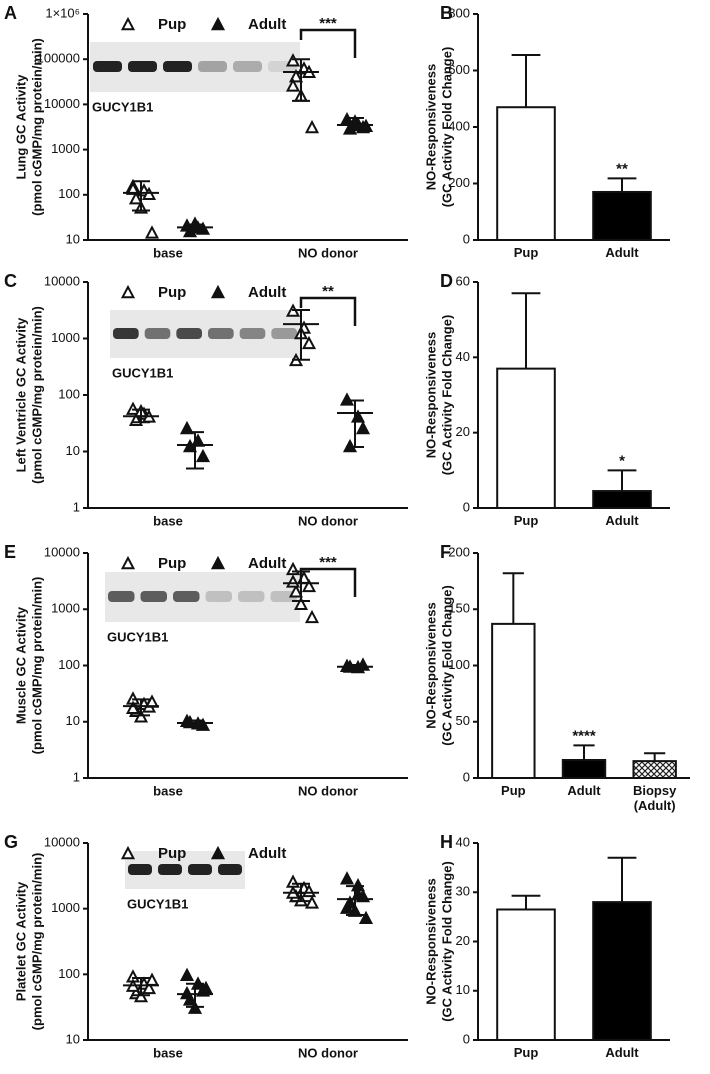 This screenshot has width=710, height=1074. I want to click on y-tick-label: 100000, so click(58, 58).